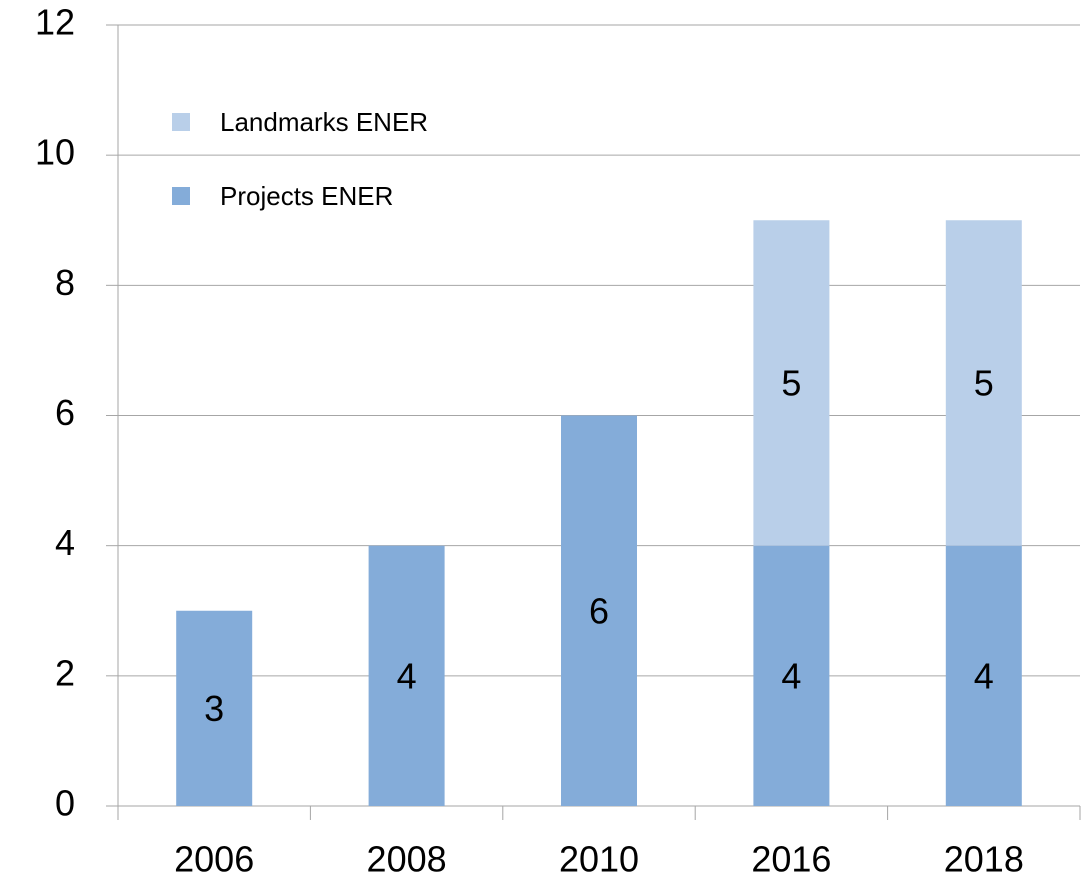  What do you see at coordinates (65, 672) in the screenshot?
I see `y-tick-label: 2` at bounding box center [65, 672].